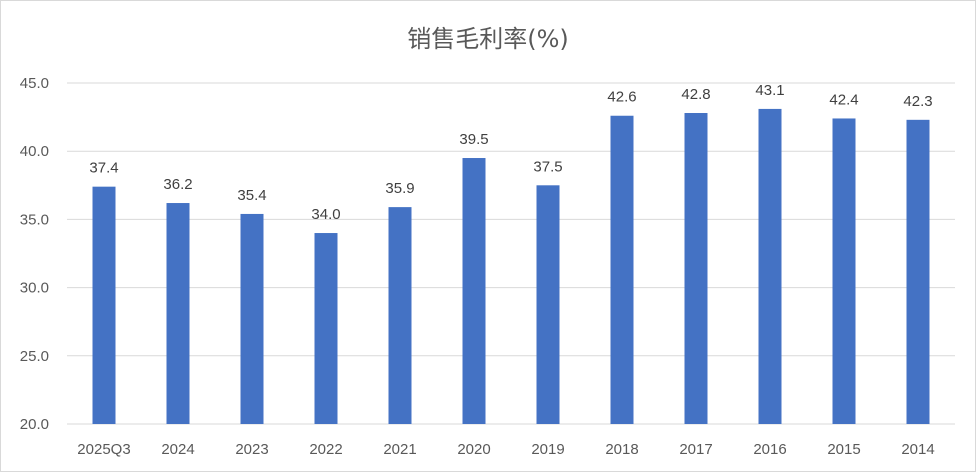  Describe the element at coordinates (917, 449) in the screenshot. I see `x-tick-label: 2014` at that location.